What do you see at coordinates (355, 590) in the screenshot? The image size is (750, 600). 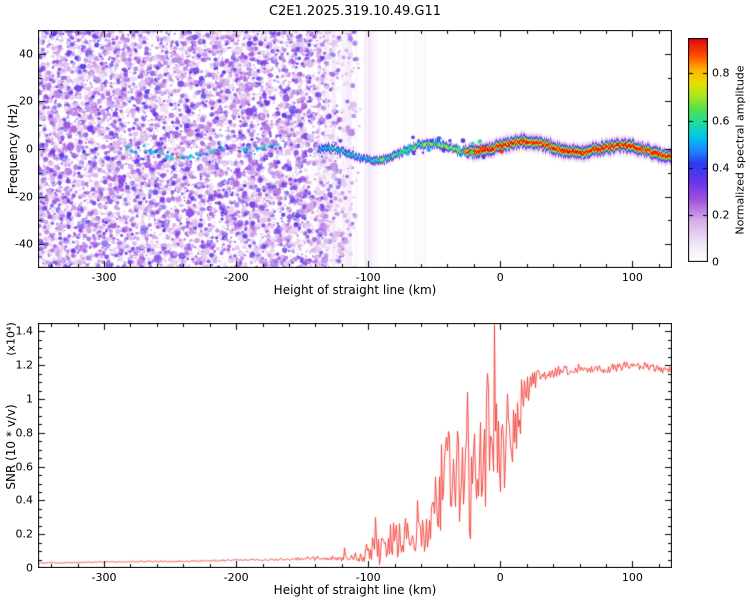 I see `snr-xlabel: Height of straight line (km)` at bounding box center [355, 590].